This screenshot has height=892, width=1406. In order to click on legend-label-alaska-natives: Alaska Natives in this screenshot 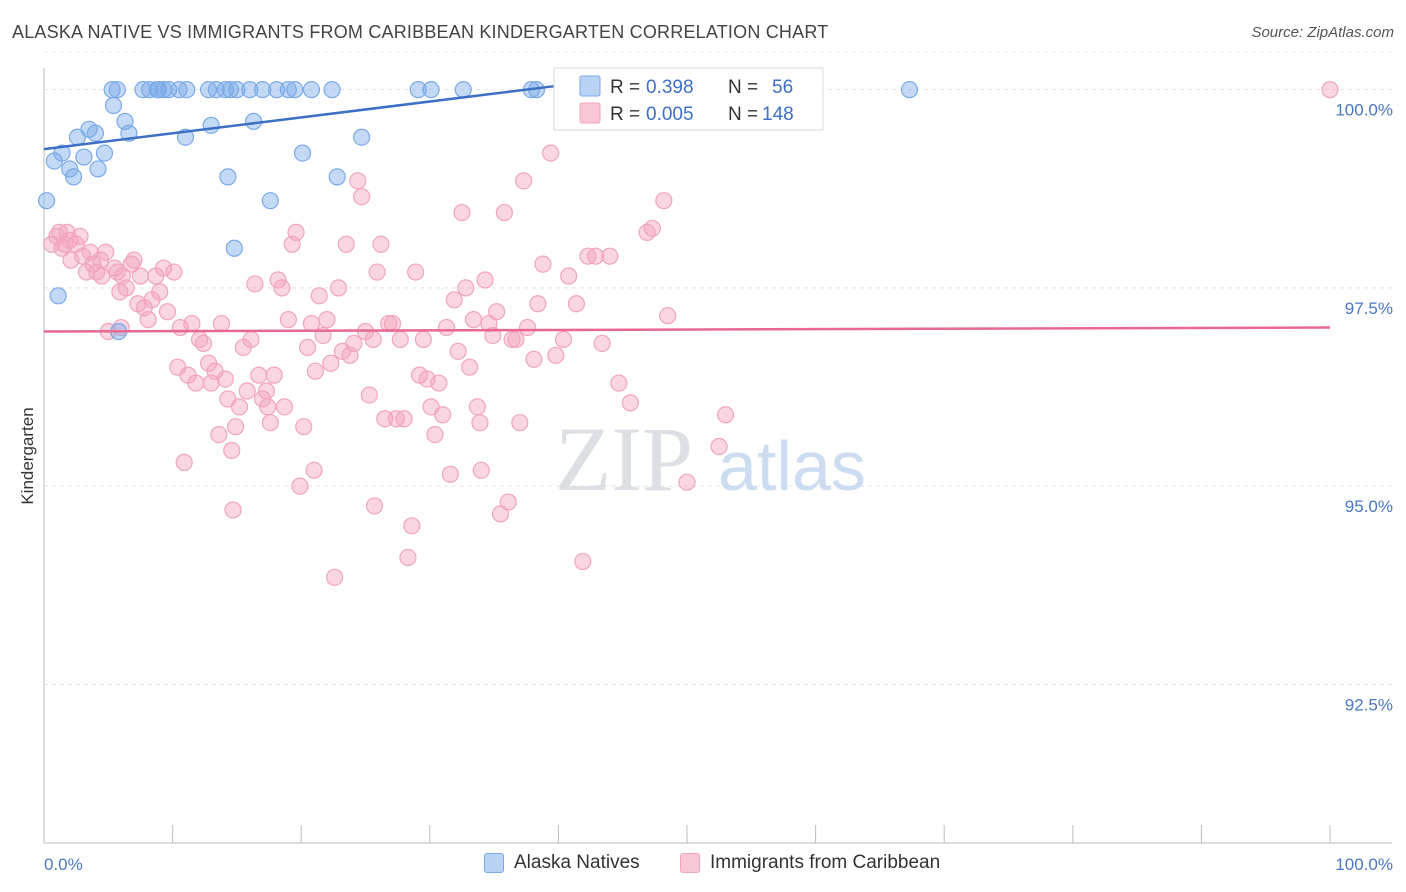, I will do `click(577, 862)`.